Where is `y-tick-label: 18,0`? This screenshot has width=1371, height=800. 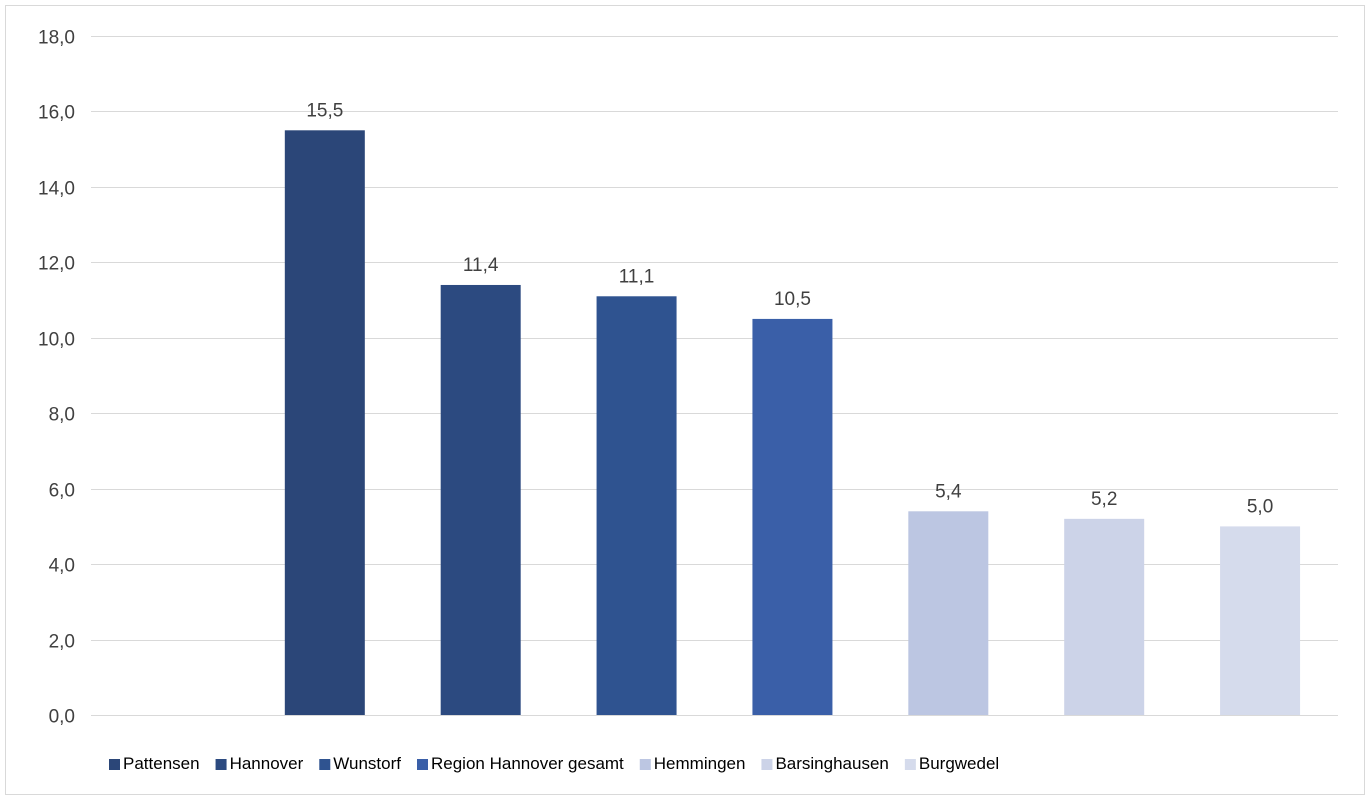 y-tick-label: 18,0 is located at coordinates (56, 38).